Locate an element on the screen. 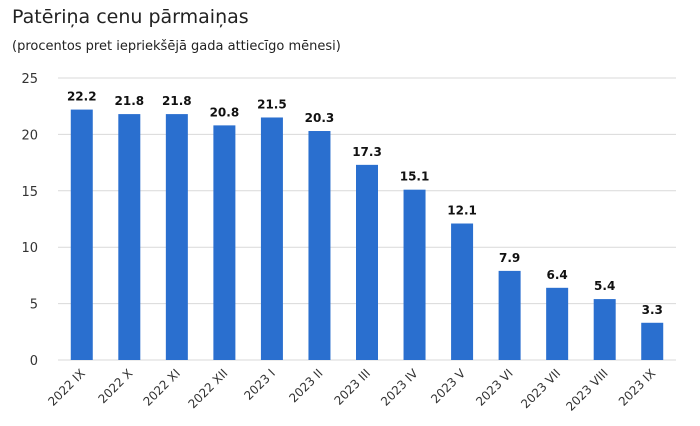 The width and height of the screenshot is (700, 426). data-label: 15.1 is located at coordinates (415, 177).